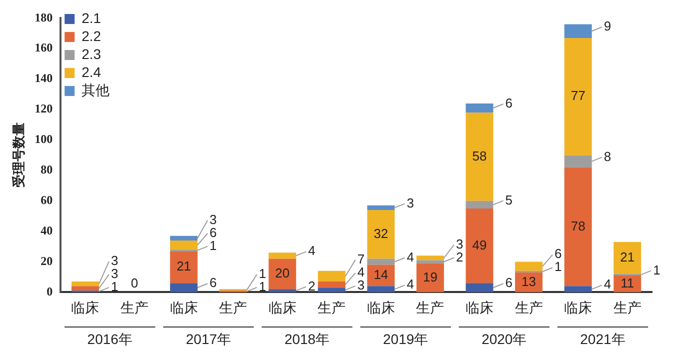 The image size is (680, 361). What do you see at coordinates (96, 90) in the screenshot?
I see `legend-label: 其他` at bounding box center [96, 90].